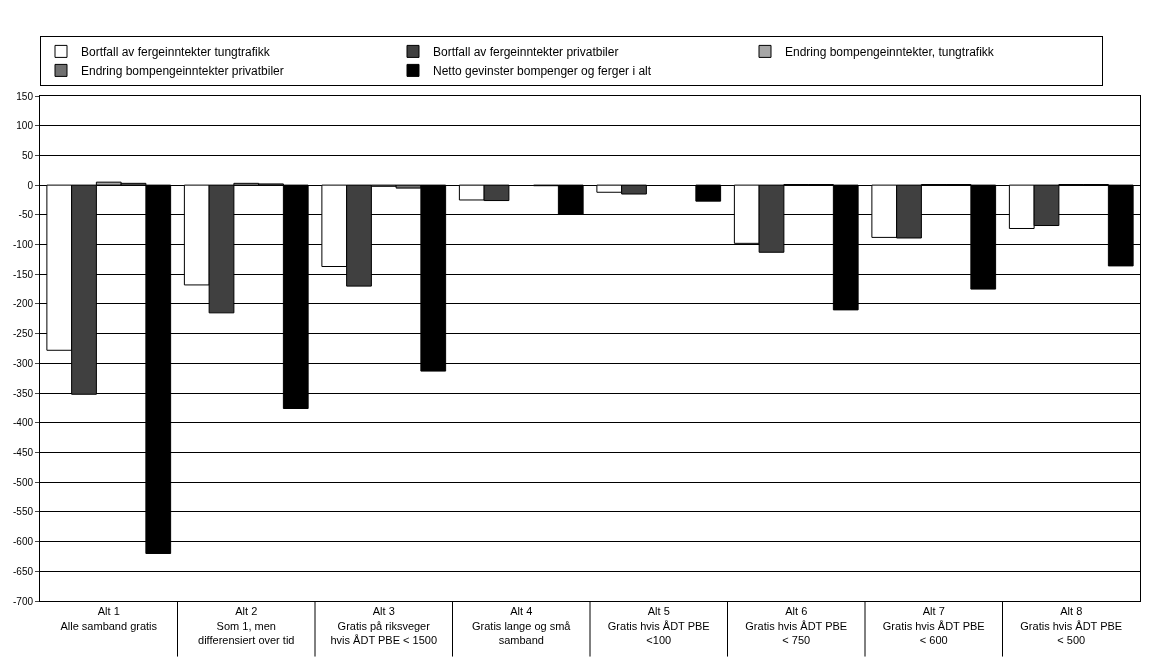  Describe the element at coordinates (23, 452) in the screenshot. I see `y-tick-label: -450` at that location.